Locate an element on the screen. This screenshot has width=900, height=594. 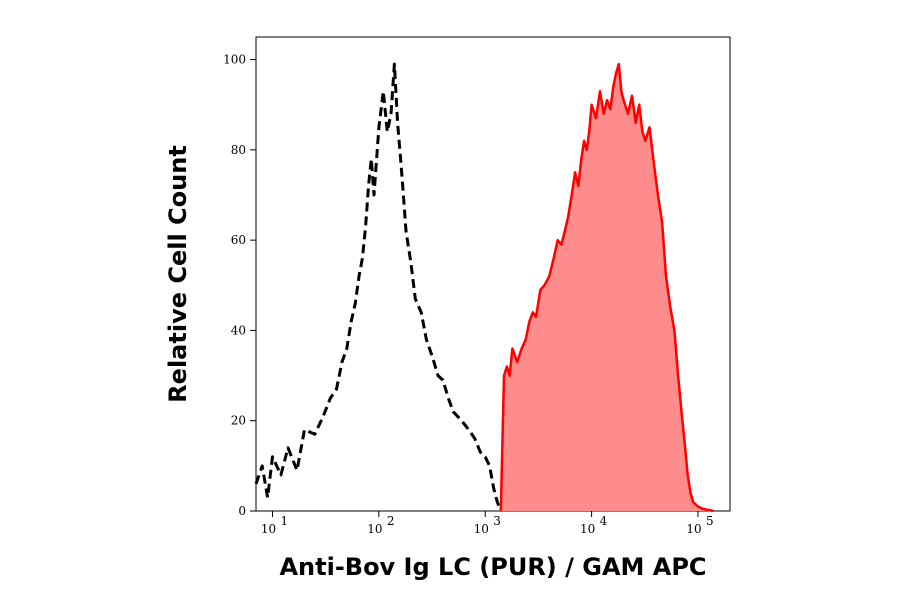
y-tick-label: 40 is located at coordinates (238, 330).